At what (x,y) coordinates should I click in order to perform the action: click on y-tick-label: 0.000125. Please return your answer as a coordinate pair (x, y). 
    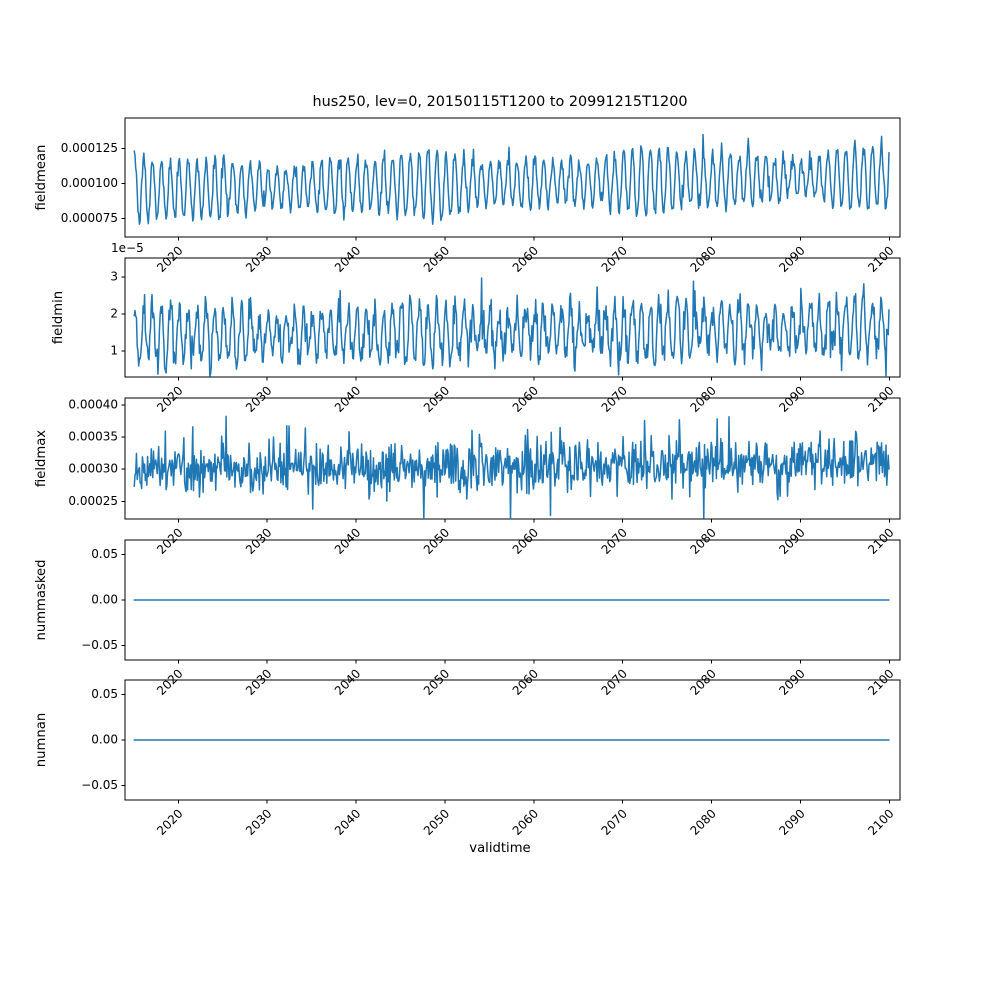
    Looking at the image, I should click on (89, 148).